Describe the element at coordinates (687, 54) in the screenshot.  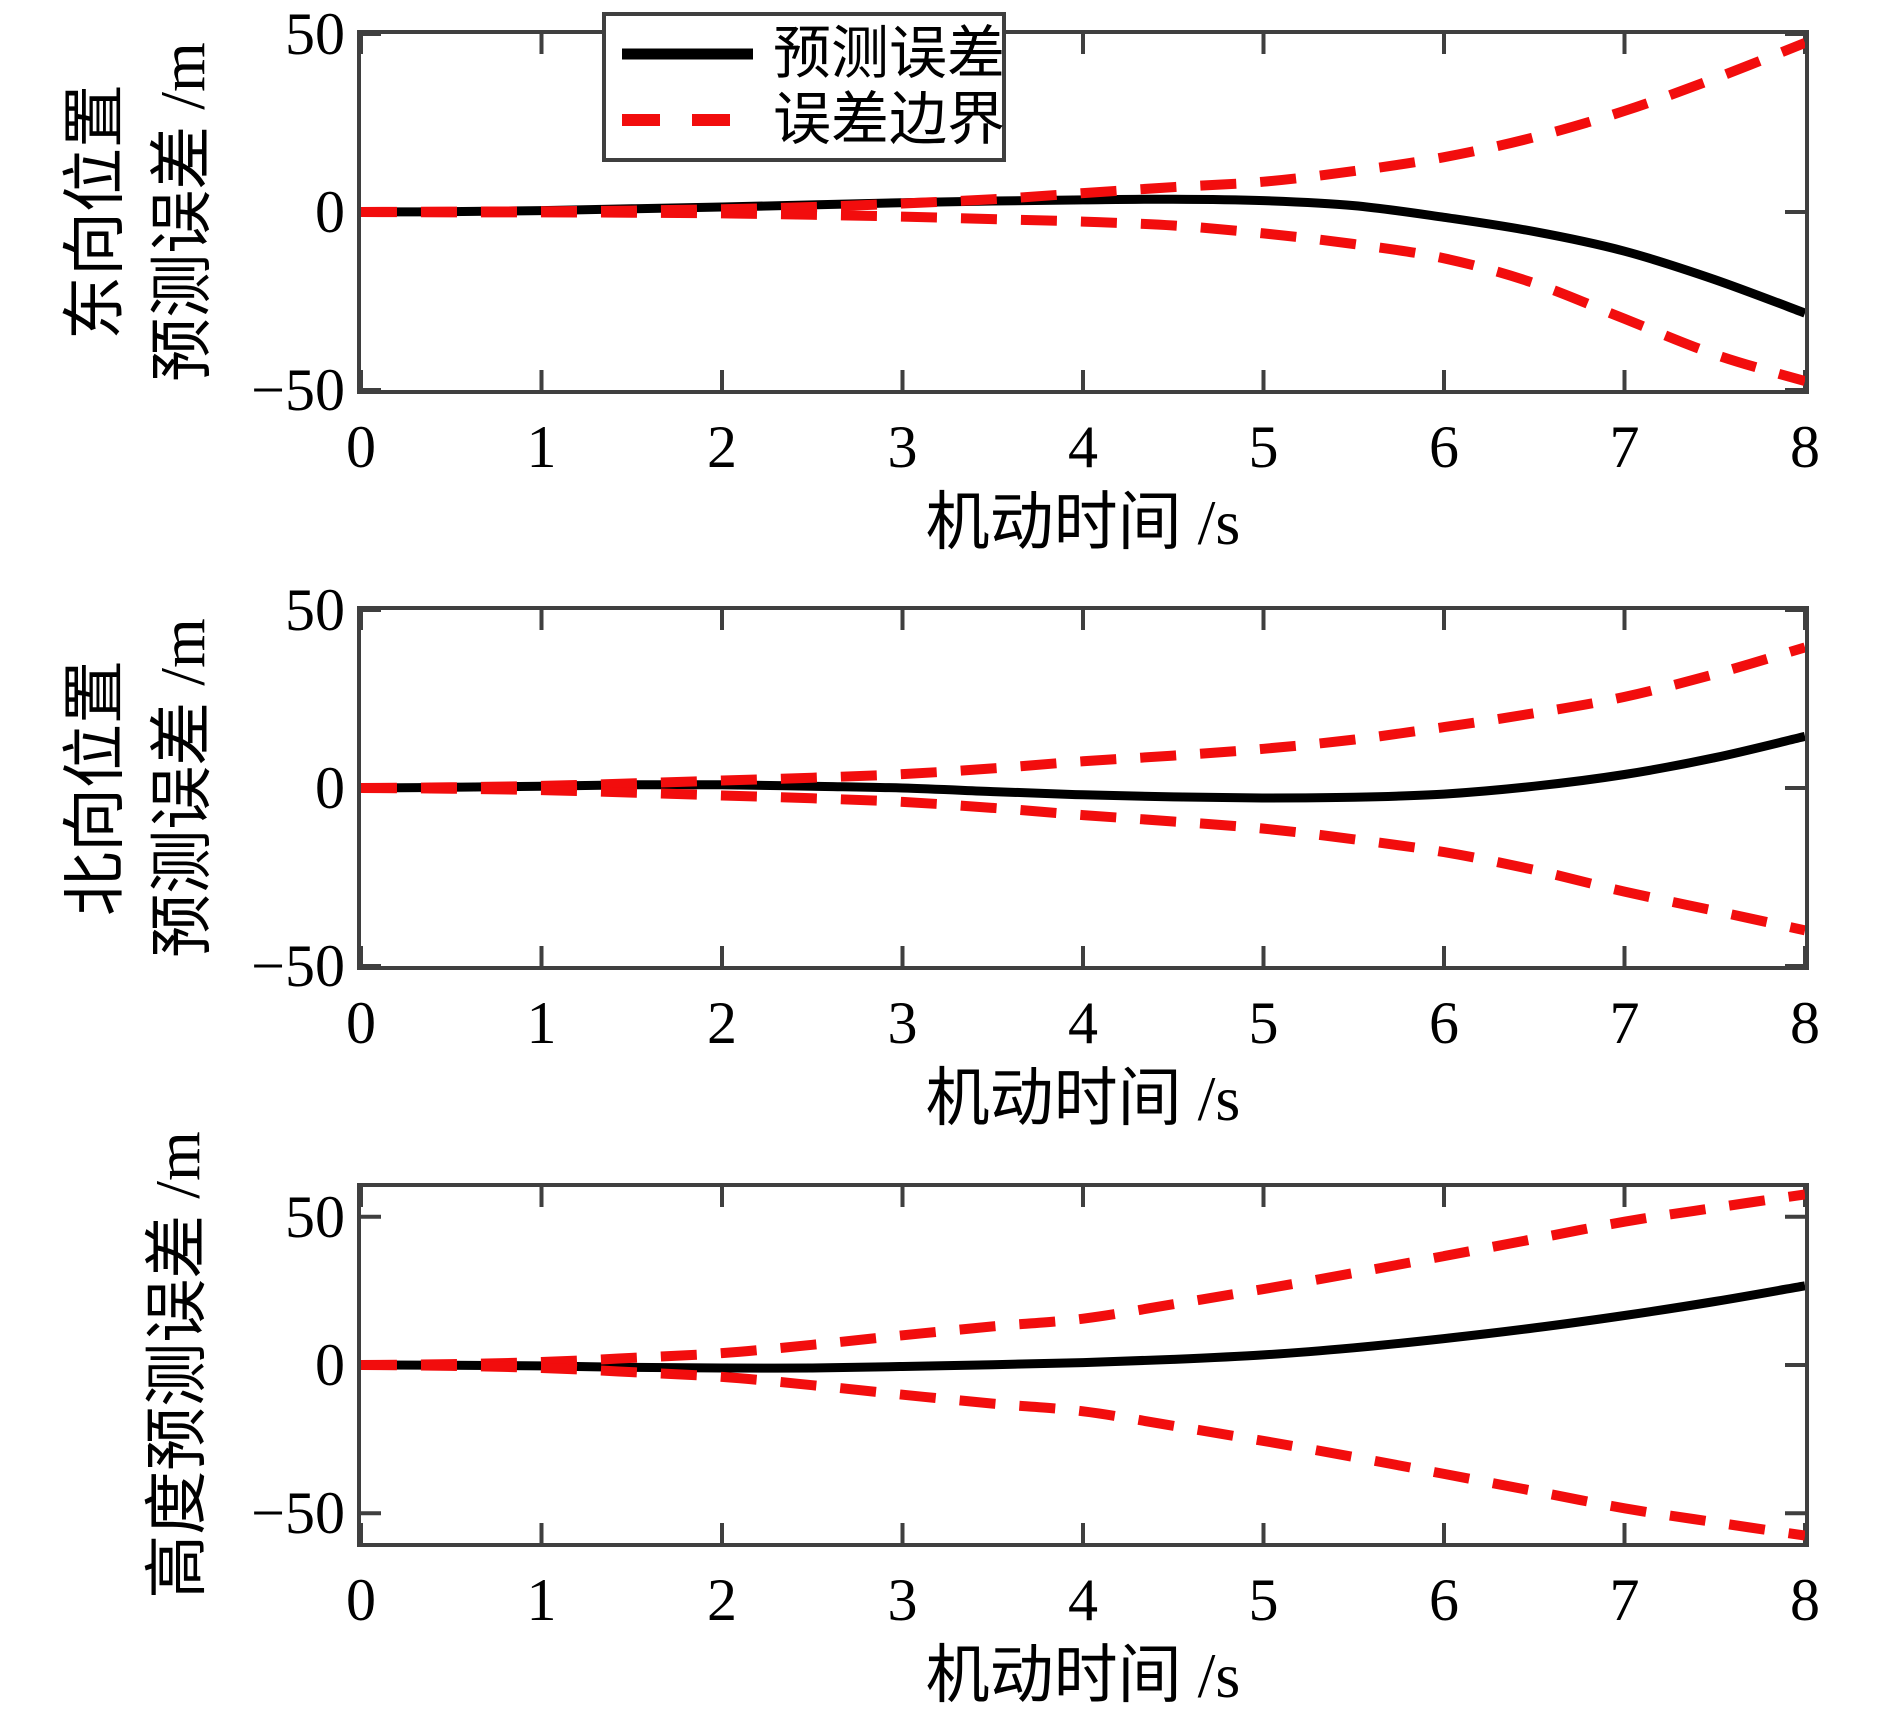
I see `legend-solid-line-icon` at that location.